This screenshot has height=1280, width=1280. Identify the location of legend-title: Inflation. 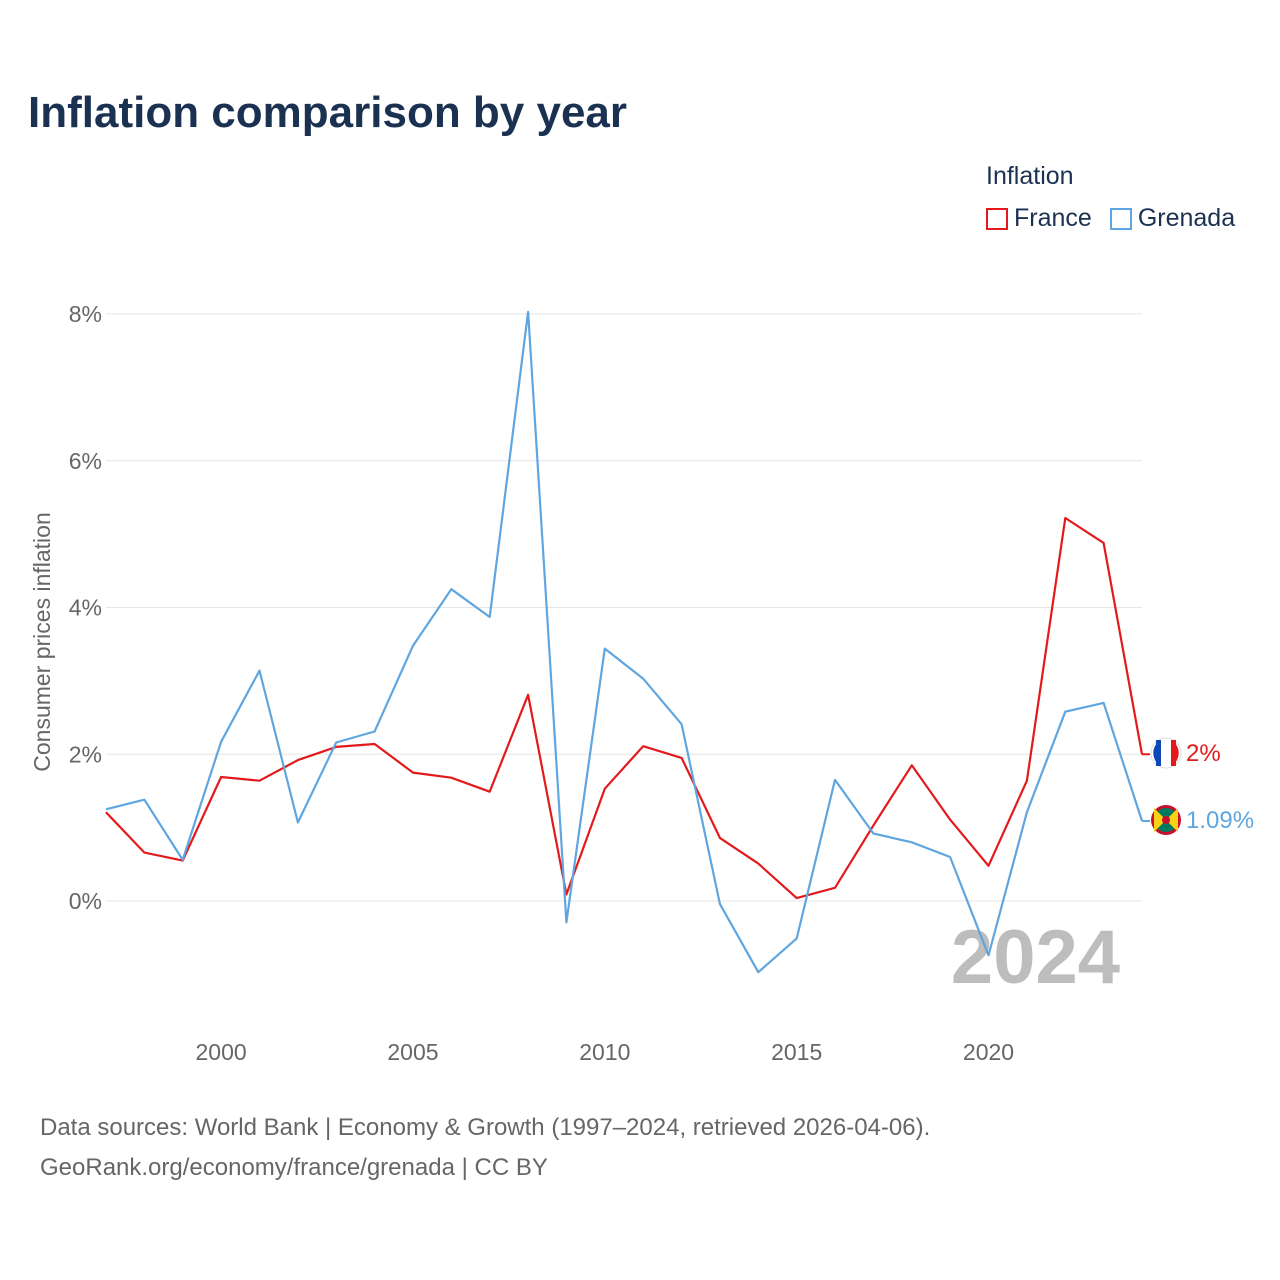
(1030, 176).